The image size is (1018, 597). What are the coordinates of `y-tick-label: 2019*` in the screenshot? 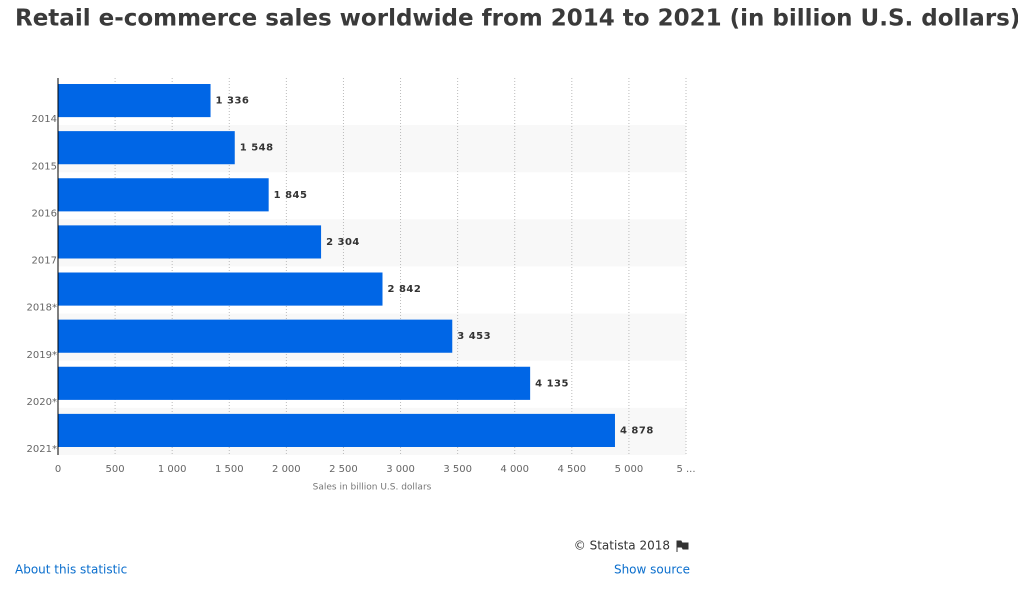 It's located at (42, 355).